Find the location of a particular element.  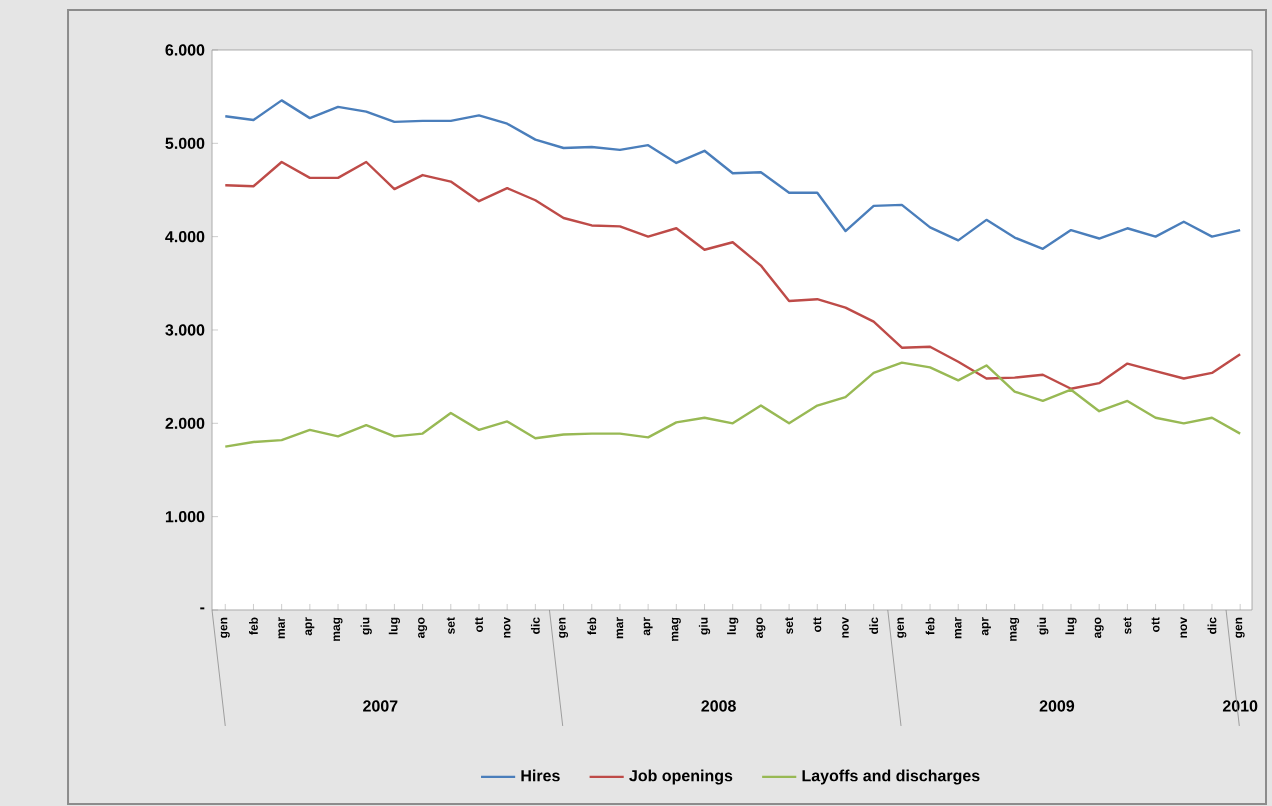

text: 2007 is located at coordinates (380, 706).